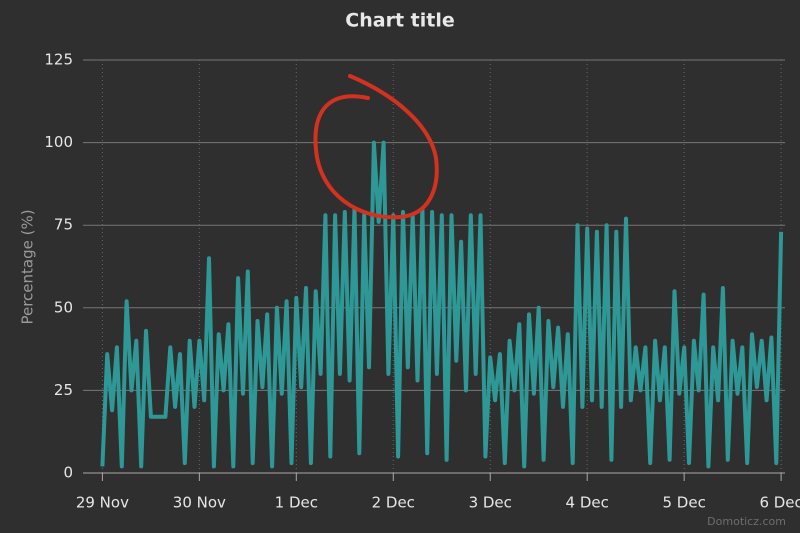 This screenshot has height=533, width=800. I want to click on x-tick-label: 4 Dec, so click(587, 503).